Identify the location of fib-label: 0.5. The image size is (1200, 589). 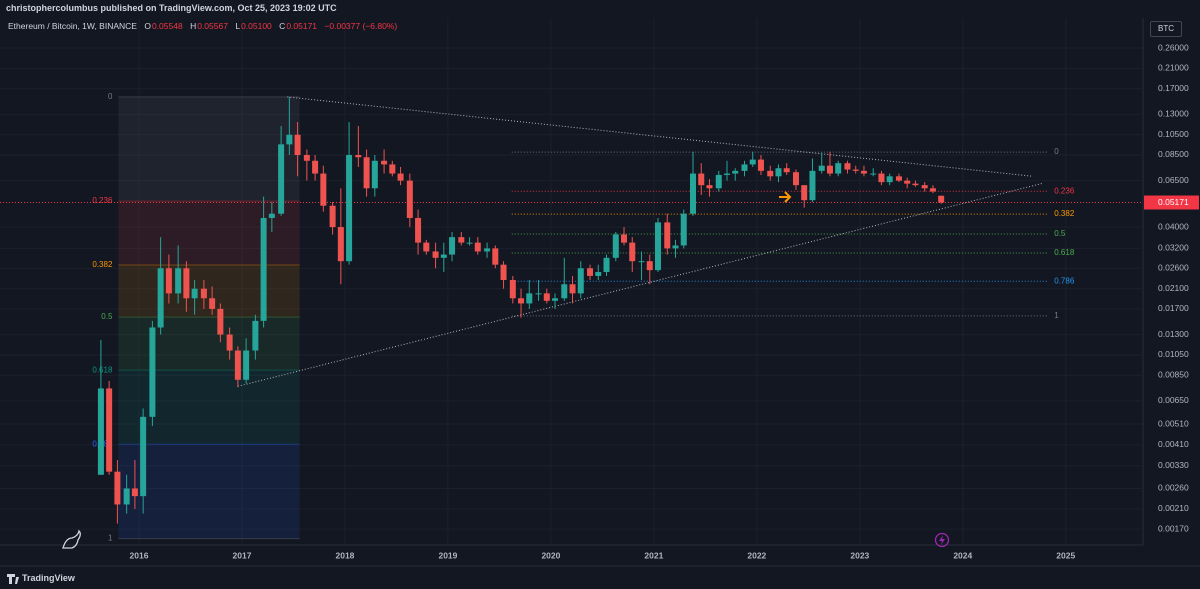
(1060, 233).